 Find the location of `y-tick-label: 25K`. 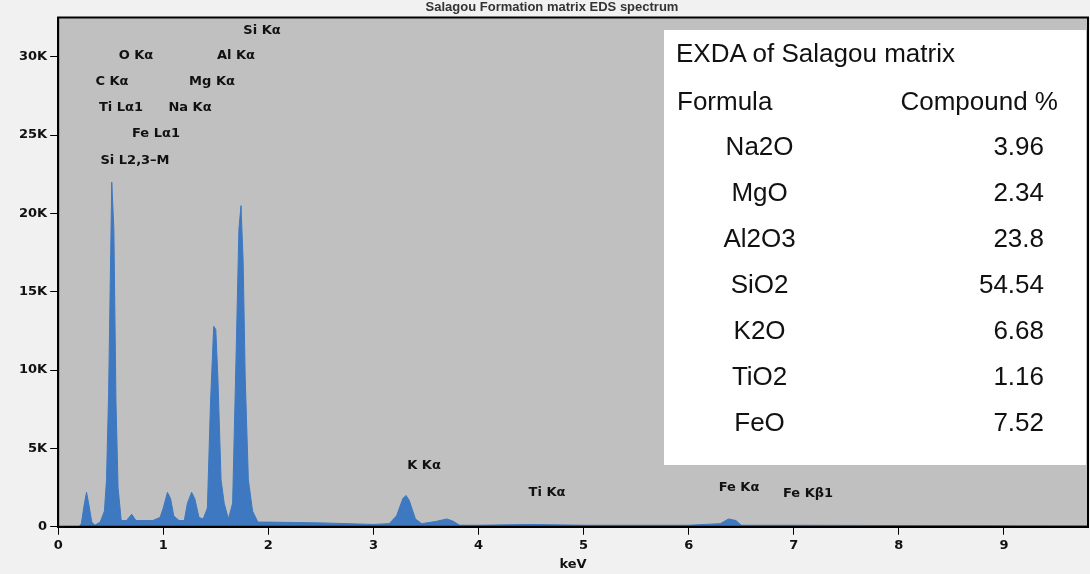

y-tick-label: 25K is located at coordinates (33, 134).